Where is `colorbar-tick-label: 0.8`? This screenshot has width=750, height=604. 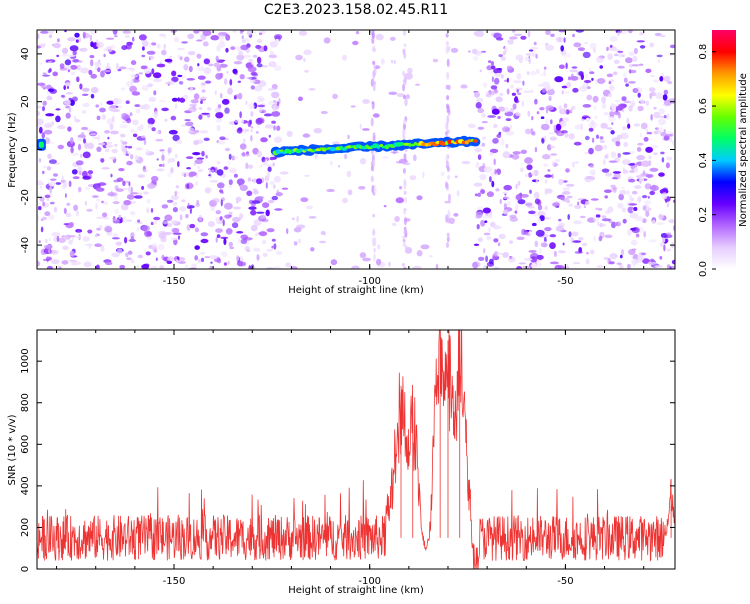
colorbar-tick-label: 0.8 is located at coordinates (703, 52).